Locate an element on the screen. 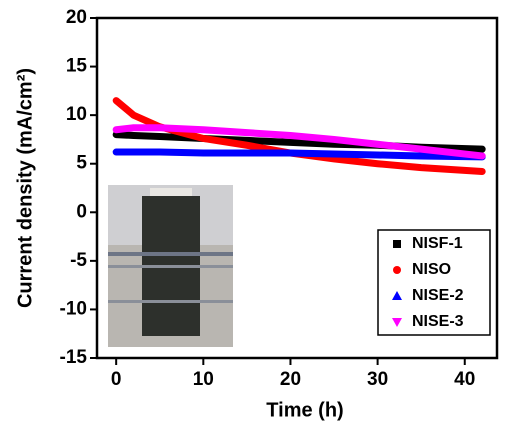 This screenshot has width=510, height=433. legend: NISF-1 NISO NISE-2 NISE-3 is located at coordinates (434, 282).